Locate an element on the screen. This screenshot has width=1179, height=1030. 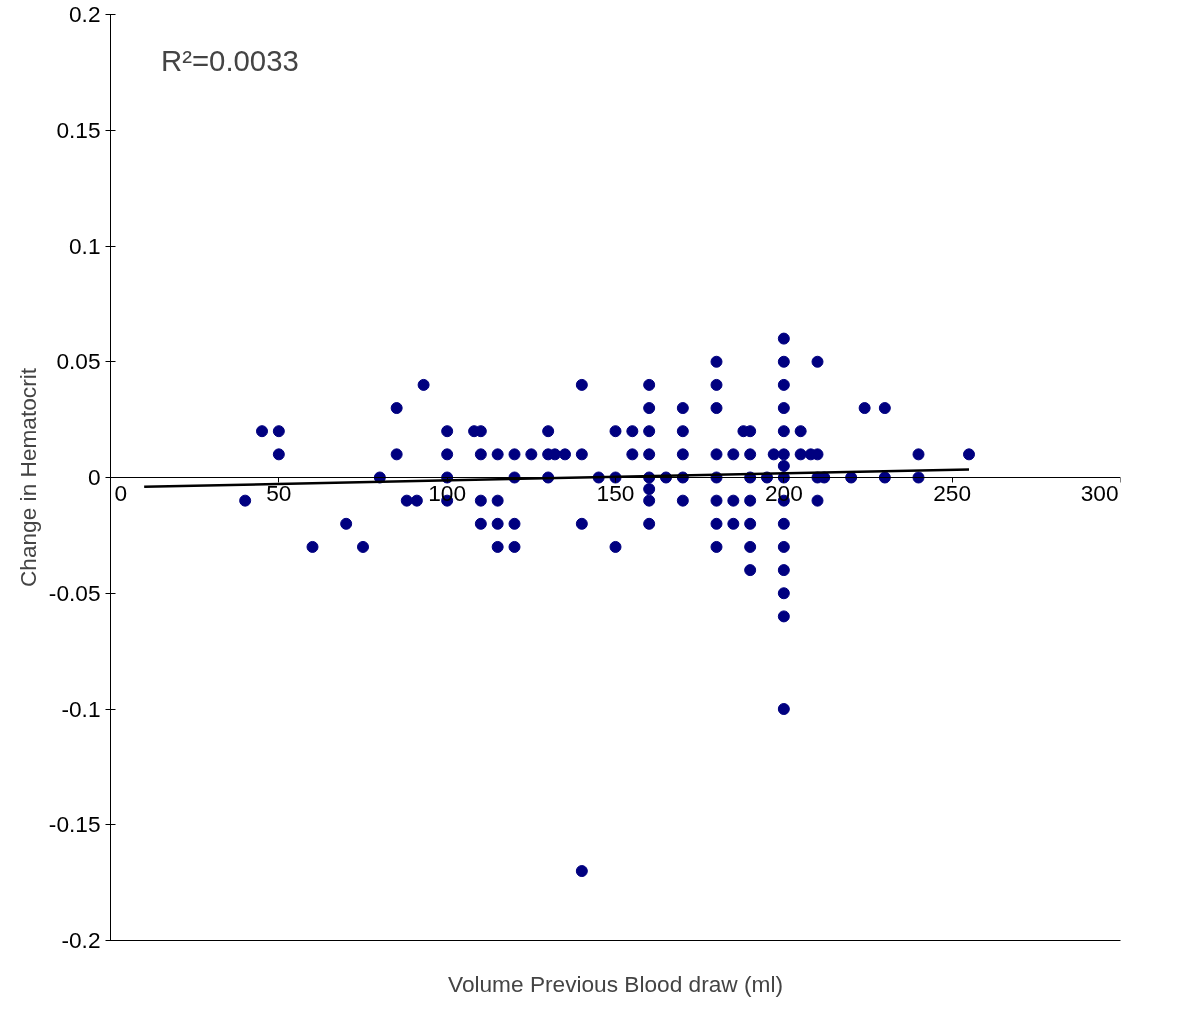
y-tick-label: 0.05 is located at coordinates (78, 361).